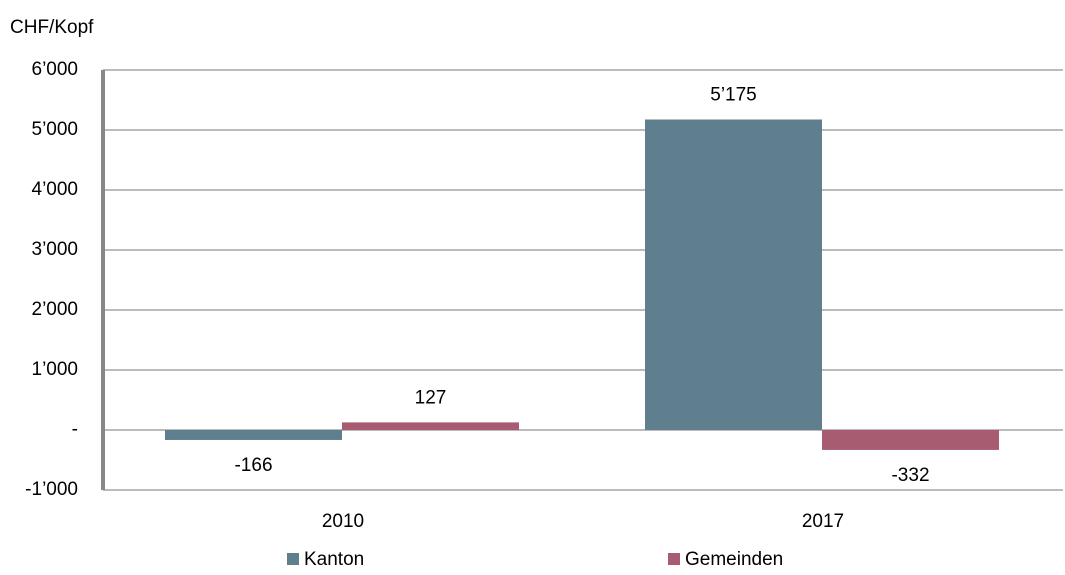 This screenshot has width=1065, height=575. What do you see at coordinates (51, 489) in the screenshot?
I see `y-tick-label: -1’000` at bounding box center [51, 489].